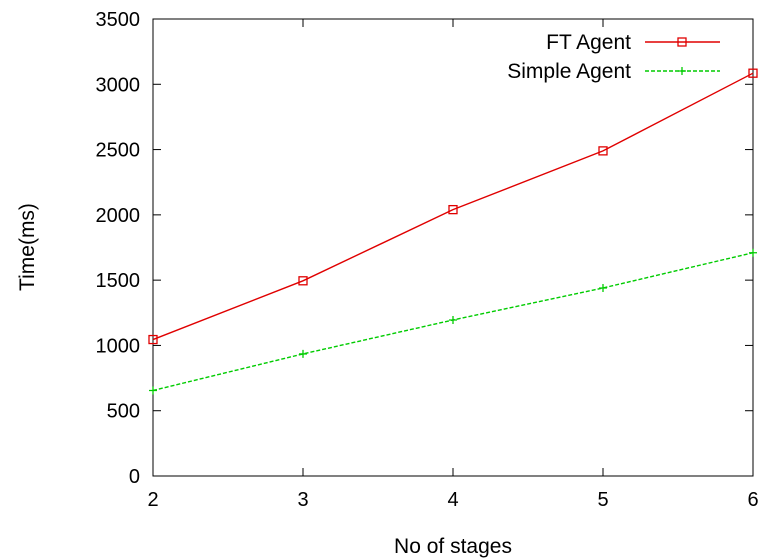  What do you see at coordinates (123, 412) in the screenshot?
I see `y-tick-label: 500` at bounding box center [123, 412].